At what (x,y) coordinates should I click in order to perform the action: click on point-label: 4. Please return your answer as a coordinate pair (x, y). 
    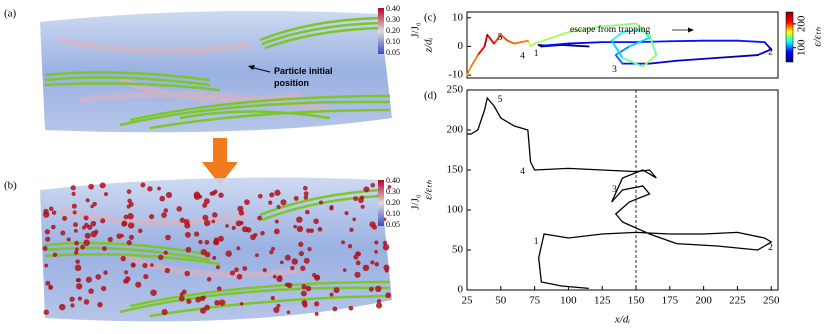
    Looking at the image, I should click on (522, 57).